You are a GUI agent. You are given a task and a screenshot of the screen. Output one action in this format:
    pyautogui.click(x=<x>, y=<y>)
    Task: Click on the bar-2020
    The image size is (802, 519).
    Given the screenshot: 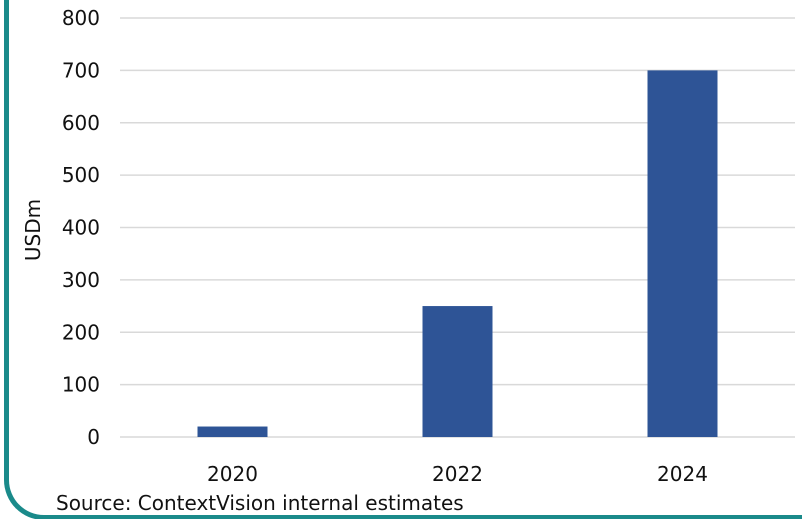 What is the action you would take?
    pyautogui.click(x=232, y=431)
    